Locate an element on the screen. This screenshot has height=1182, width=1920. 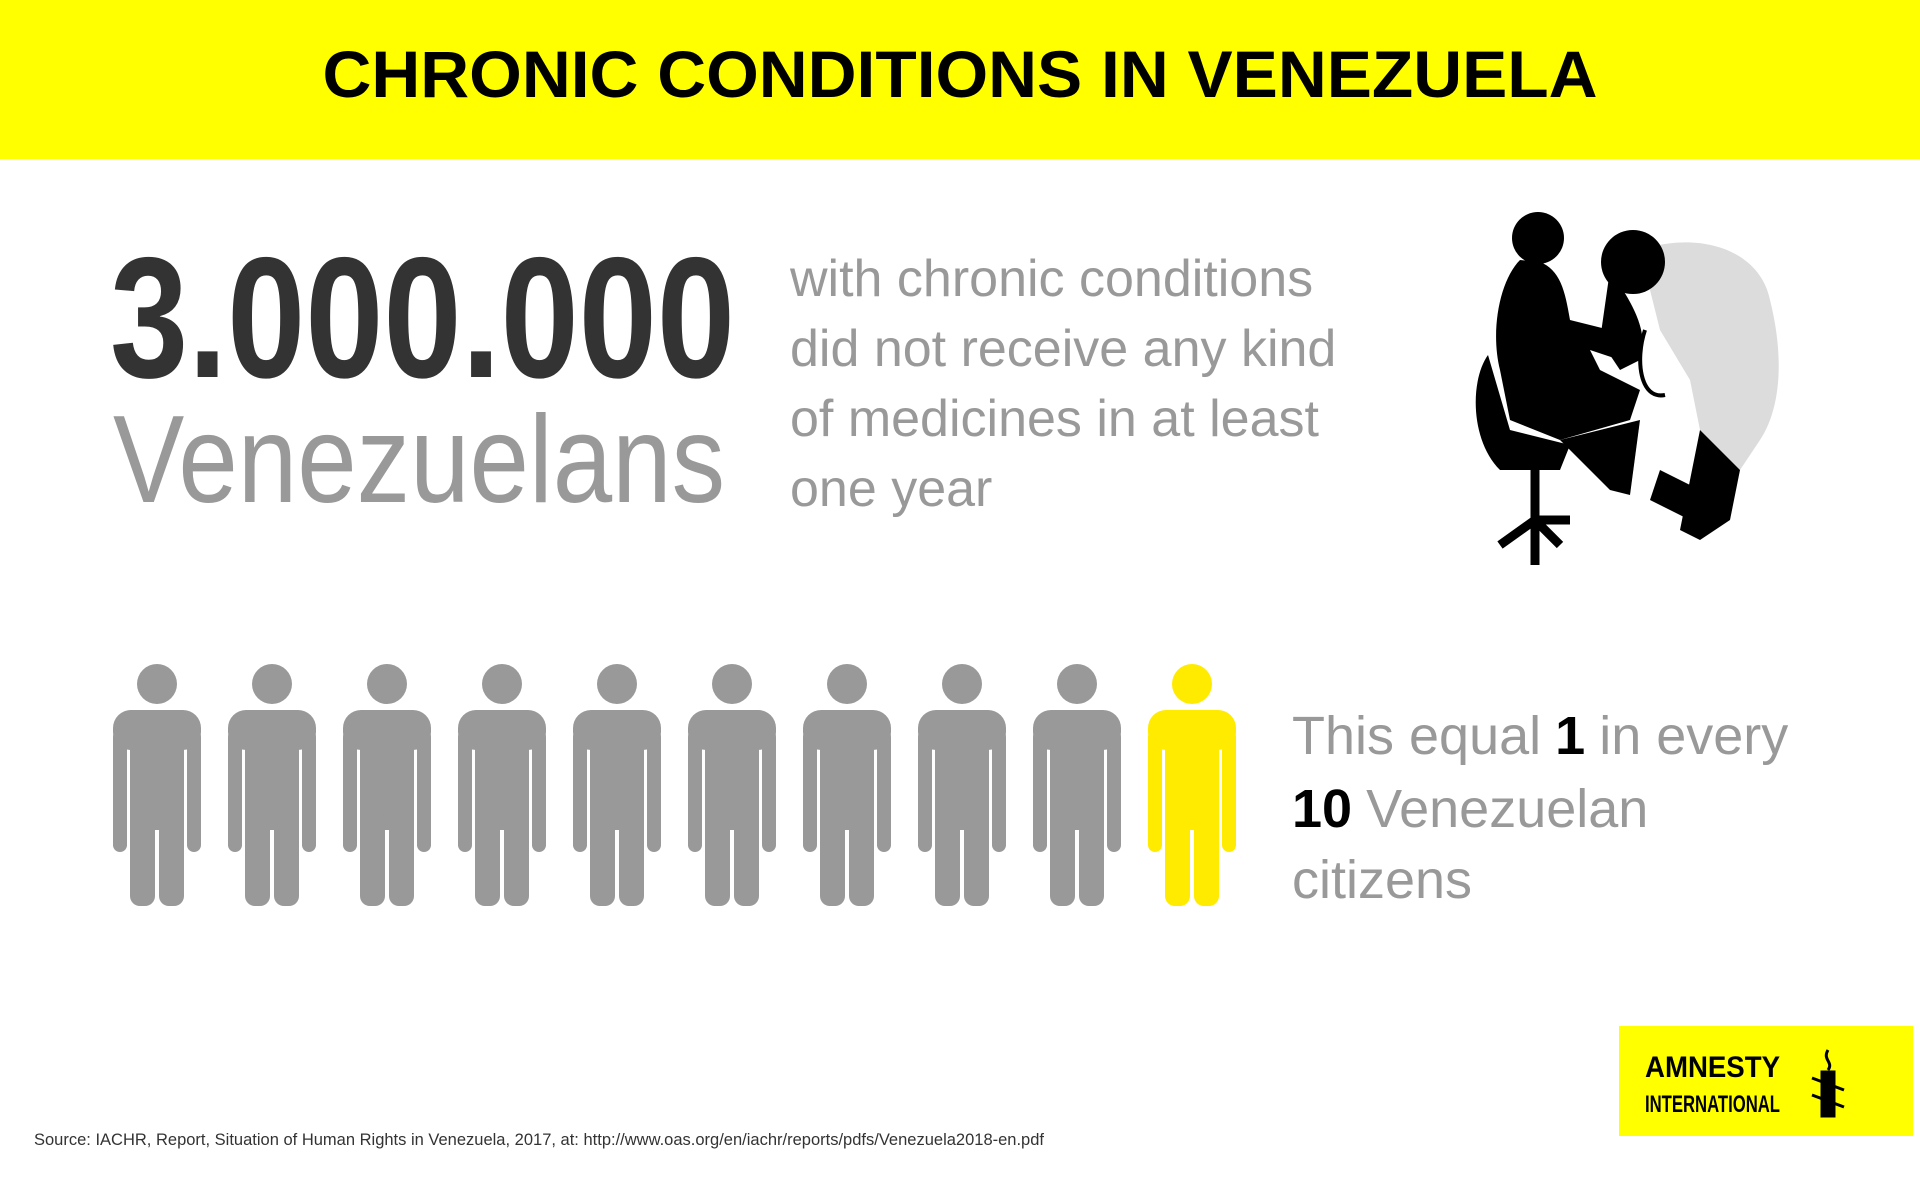
ratio-suffix: citizens is located at coordinates (1382, 880).